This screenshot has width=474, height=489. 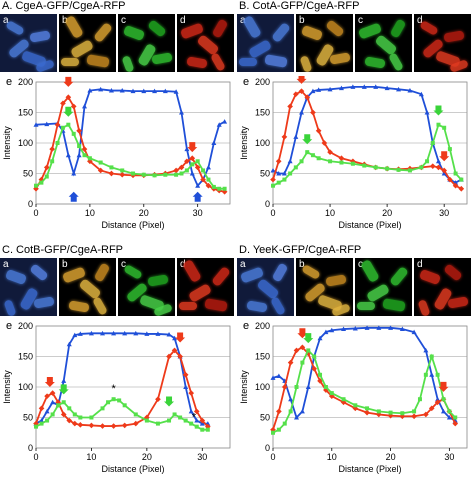 I want to click on y-tick-label: 200, so click(x=25, y=326).